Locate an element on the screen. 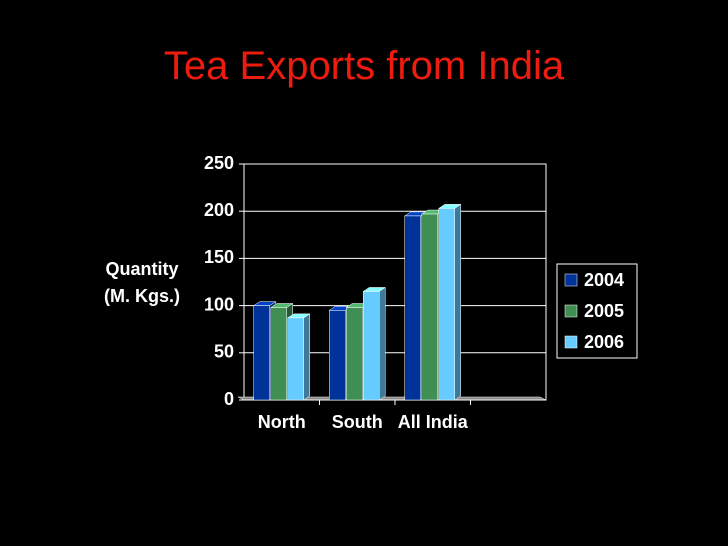 This screenshot has width=728, height=546. legend-label: 2006 is located at coordinates (604, 342).